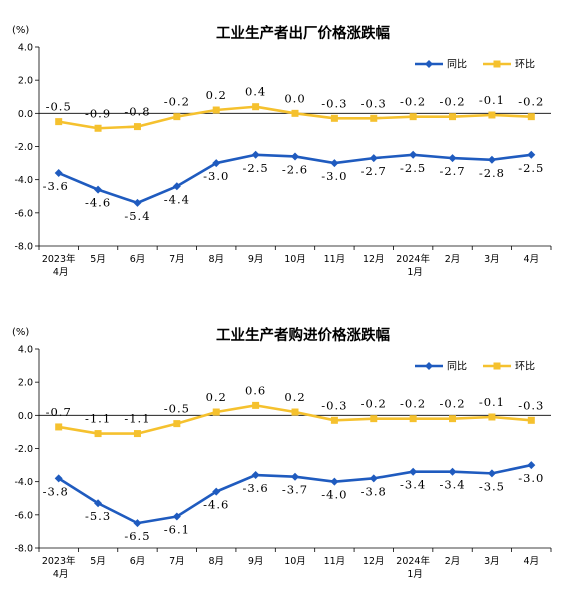 This screenshot has height=604, width=569. I want to click on data-label: -2.8, so click(492, 173).